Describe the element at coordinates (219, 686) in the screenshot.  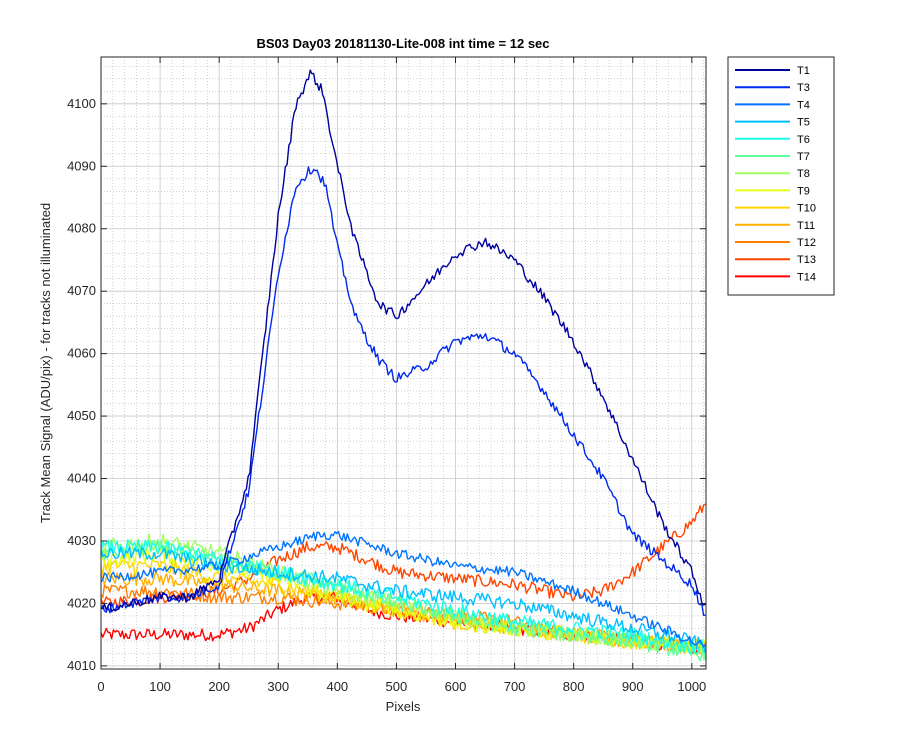
I see `x-tick-label: 200` at that location.